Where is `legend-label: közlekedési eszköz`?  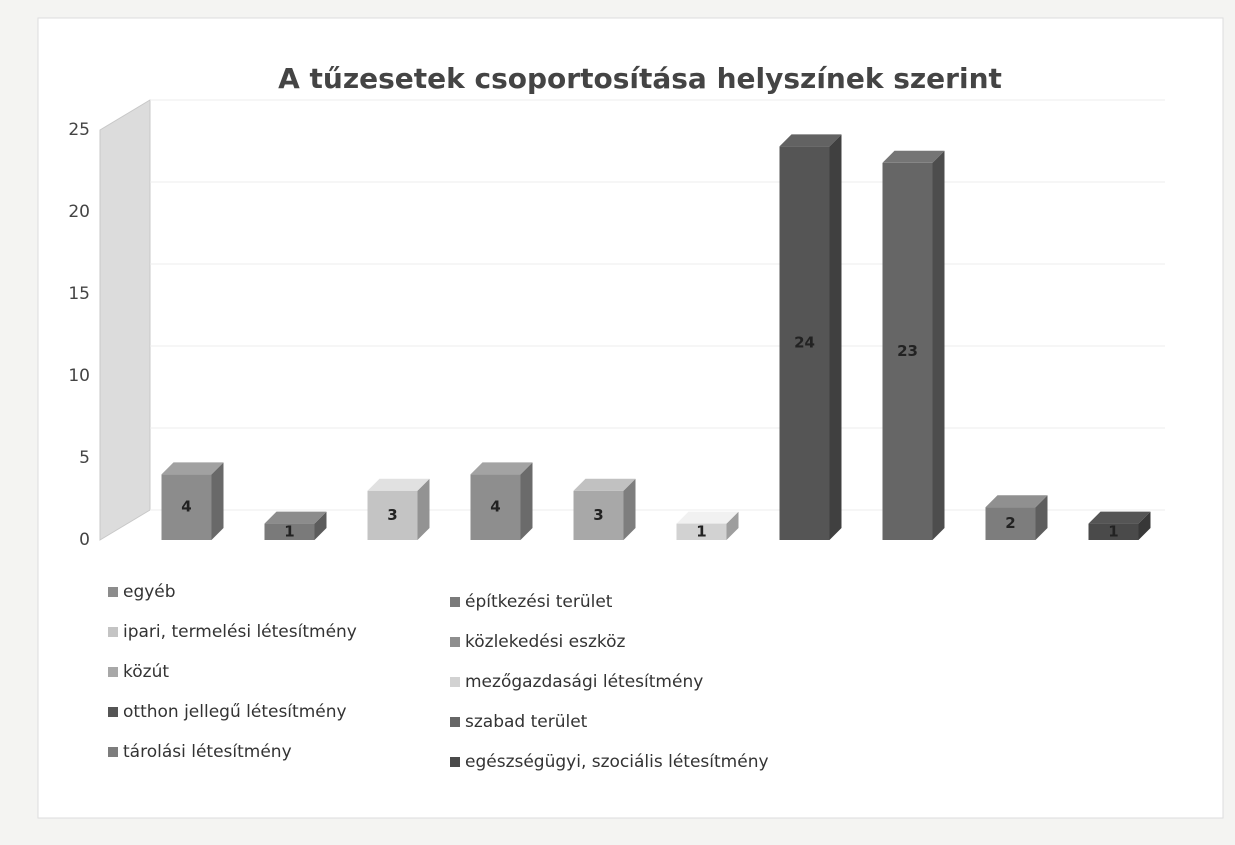 legend-label: közlekedési eszköz is located at coordinates (545, 642).